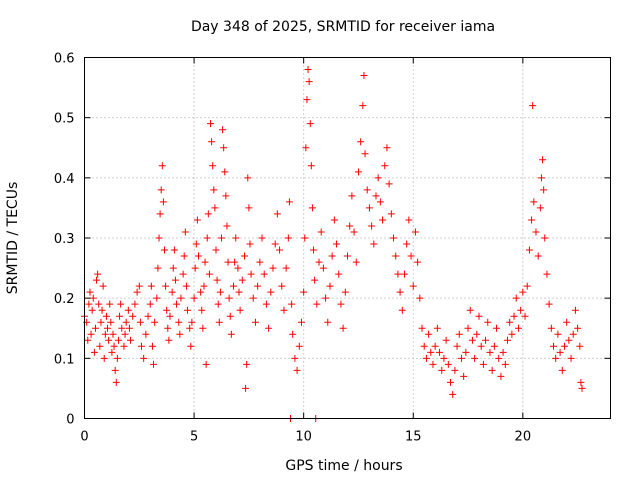 This screenshot has width=640, height=480. Describe the element at coordinates (64, 59) in the screenshot. I see `y-tick-label: 0.6` at that location.